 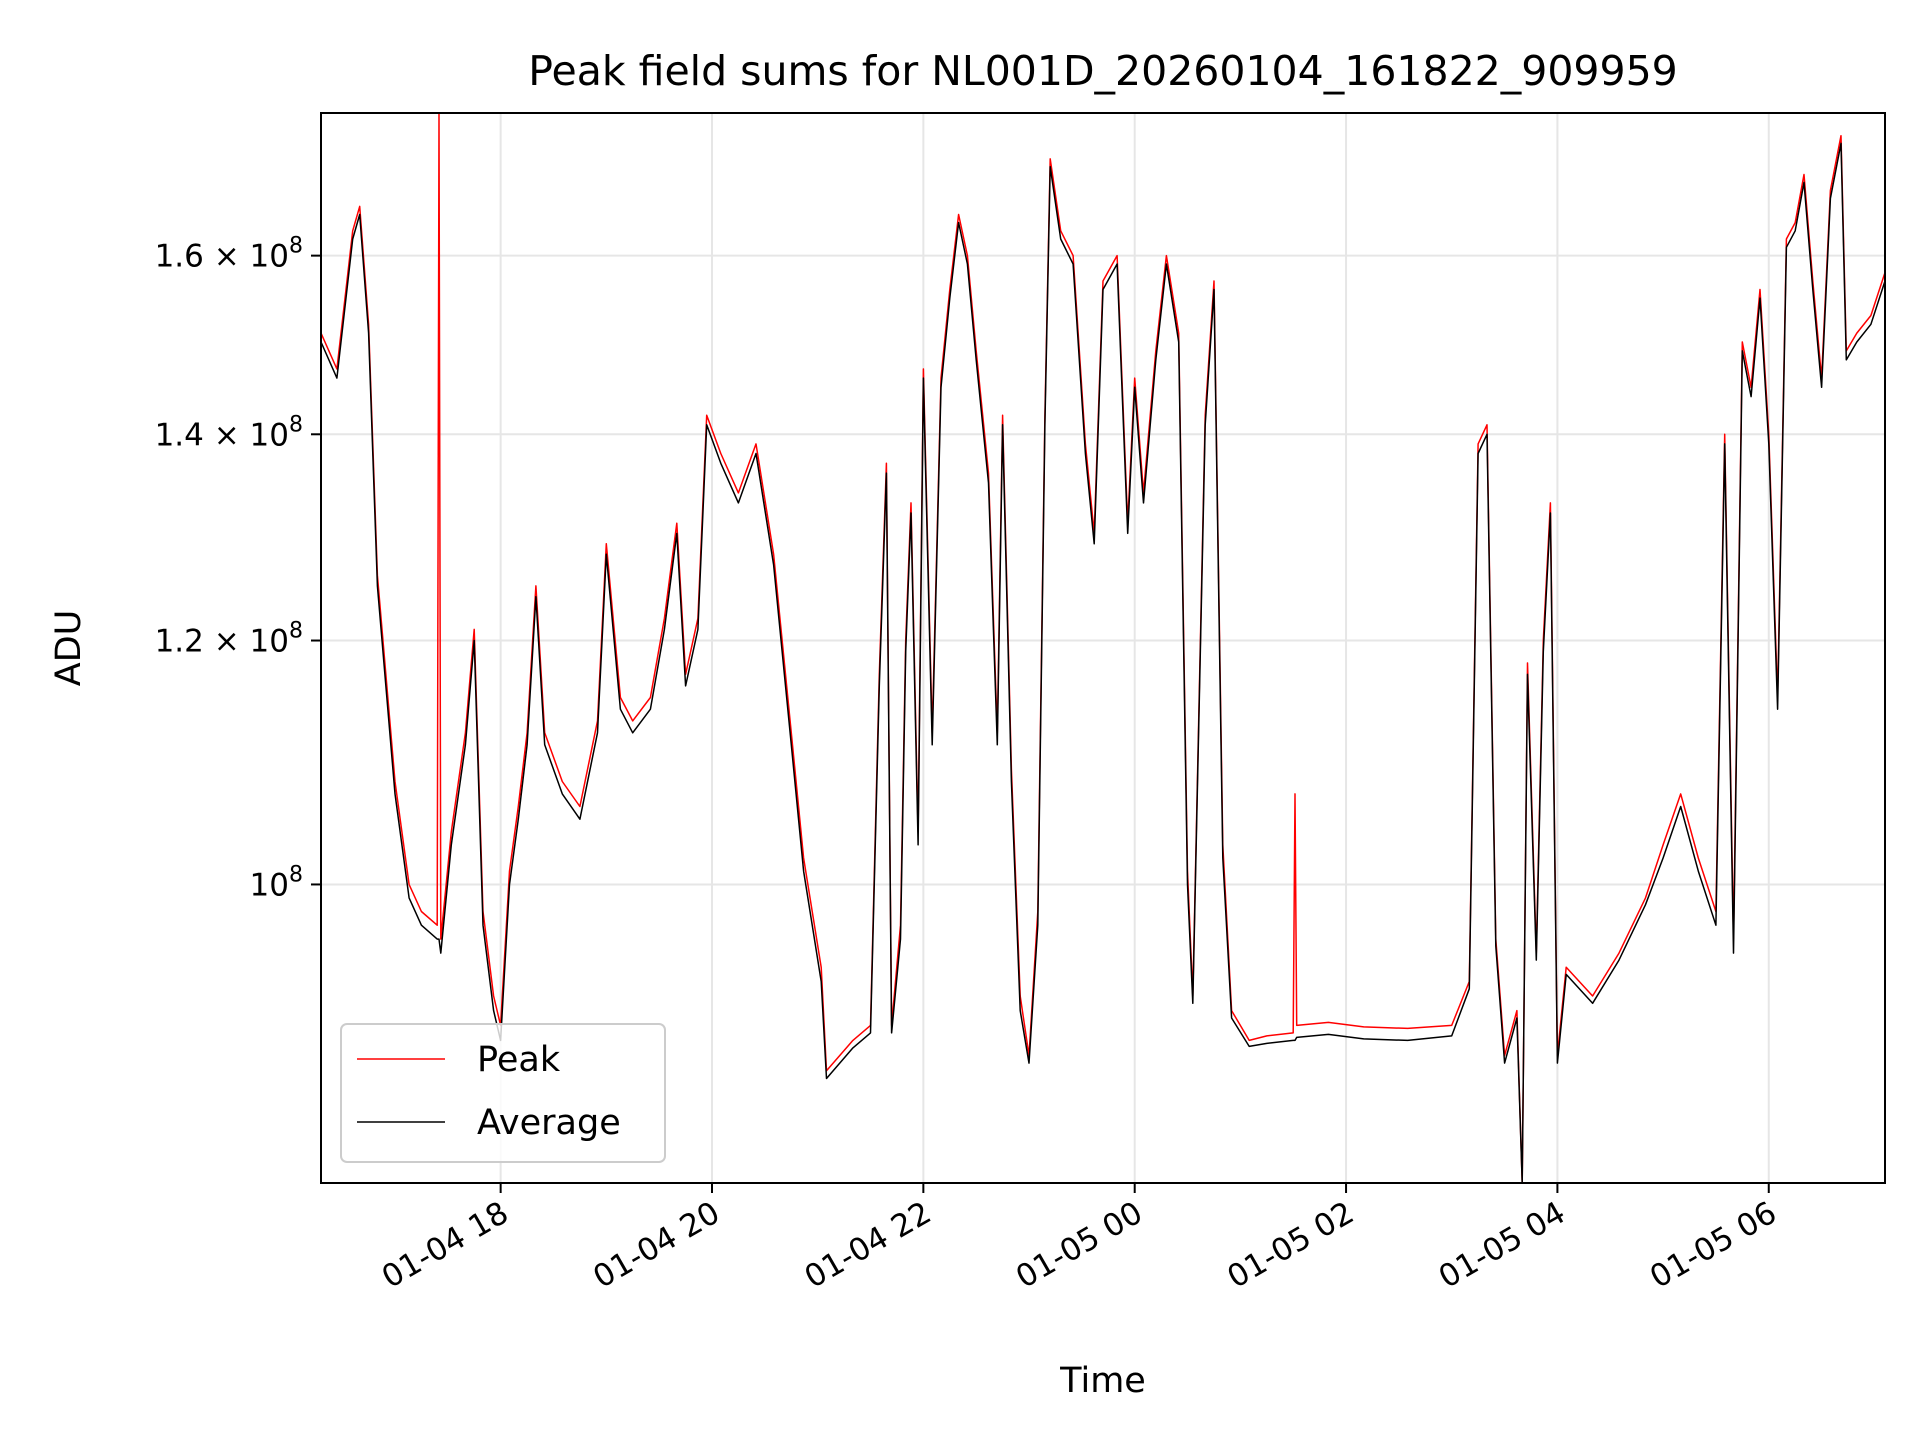 I want to click on legend: Peak Average, so click(x=503, y=1093).